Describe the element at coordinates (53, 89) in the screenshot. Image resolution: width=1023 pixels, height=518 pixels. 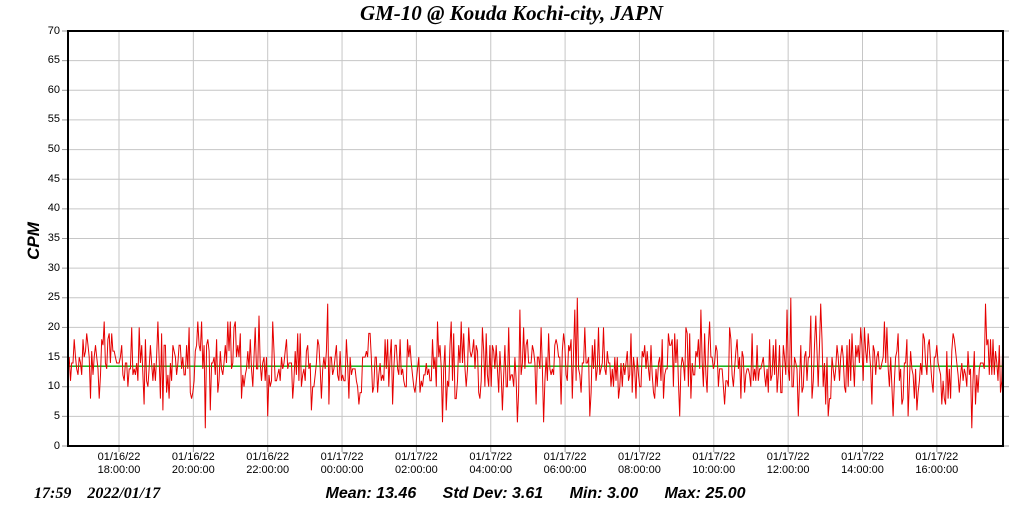
I see `y-tick-label: 60` at that location.